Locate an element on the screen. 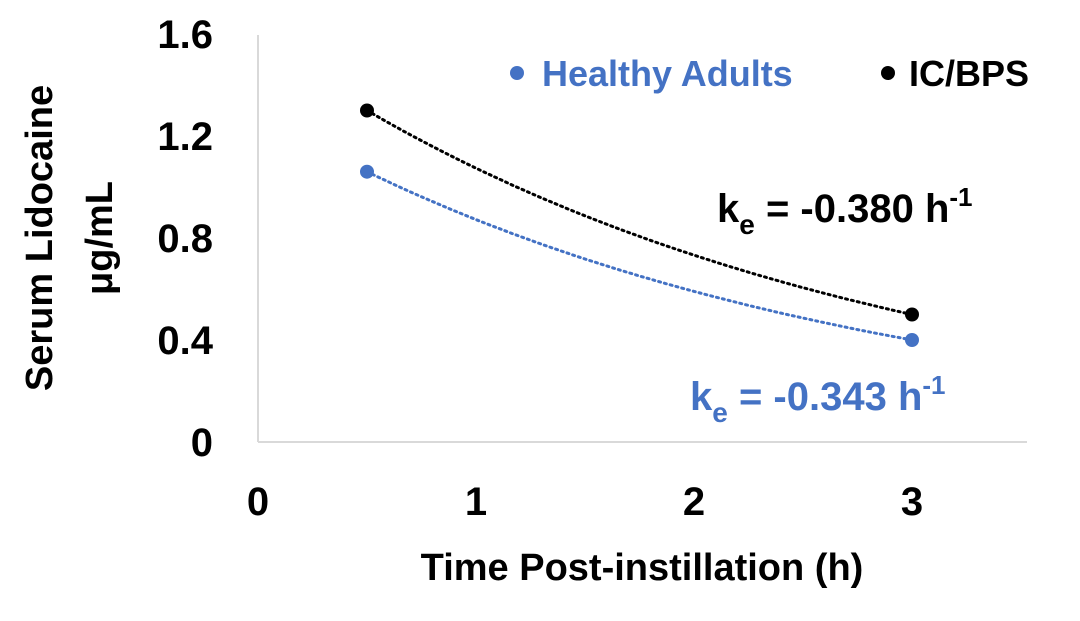  y-tick-label: 0 is located at coordinates (202, 443).